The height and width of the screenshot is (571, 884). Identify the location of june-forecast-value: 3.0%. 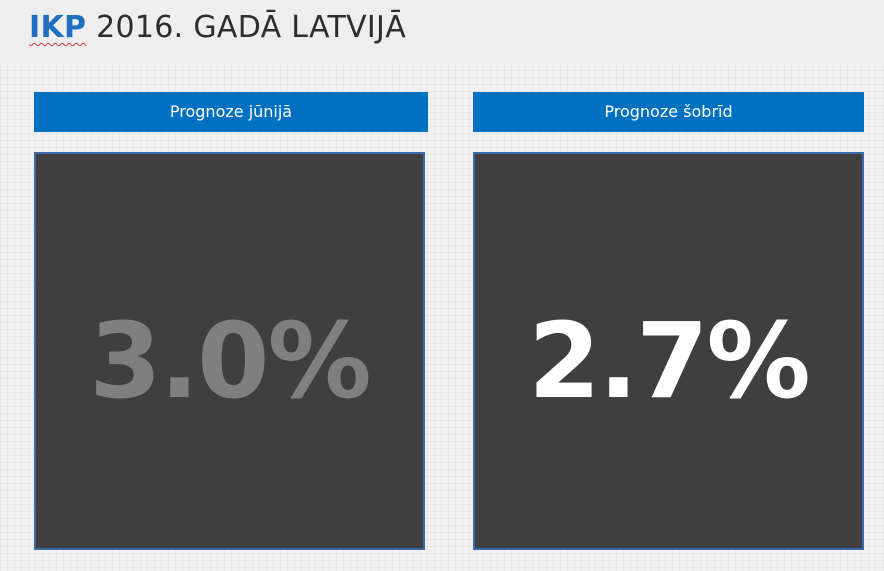
(230, 361).